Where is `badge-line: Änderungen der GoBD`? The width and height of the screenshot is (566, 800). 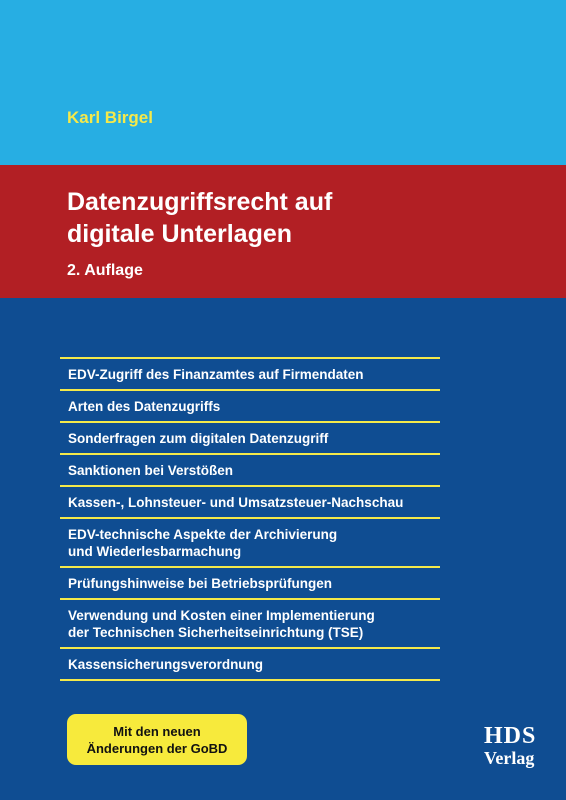
badge-line: Änderungen der GoBD is located at coordinates (157, 748).